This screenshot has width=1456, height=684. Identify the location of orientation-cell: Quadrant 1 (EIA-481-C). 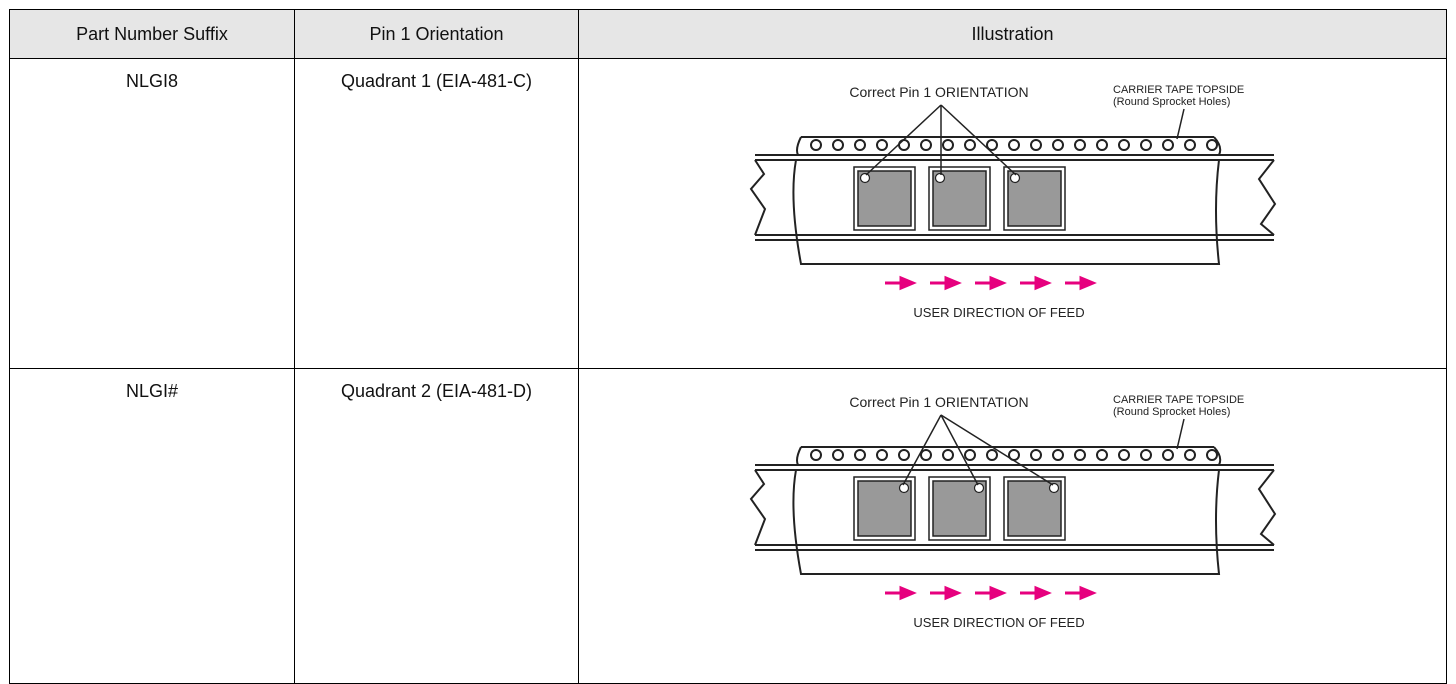
(436, 213).